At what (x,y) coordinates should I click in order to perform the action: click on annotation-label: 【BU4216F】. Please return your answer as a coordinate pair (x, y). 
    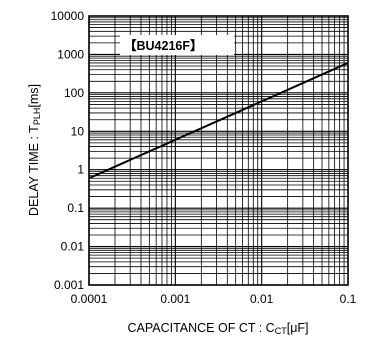
    Looking at the image, I should click on (163, 45).